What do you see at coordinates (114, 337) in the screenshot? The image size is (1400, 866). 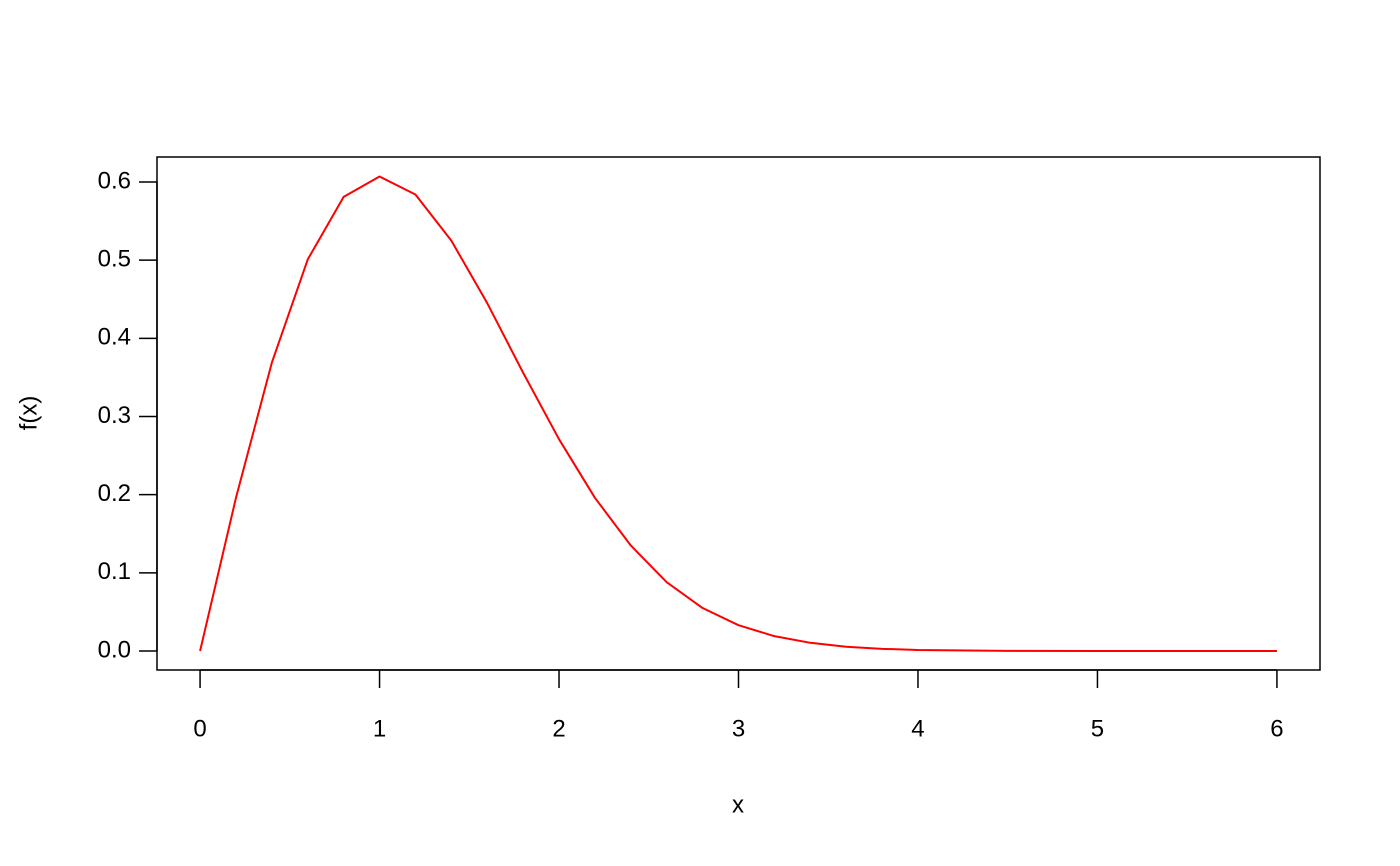 I see `y-tick-label: 0.4` at bounding box center [114, 337].